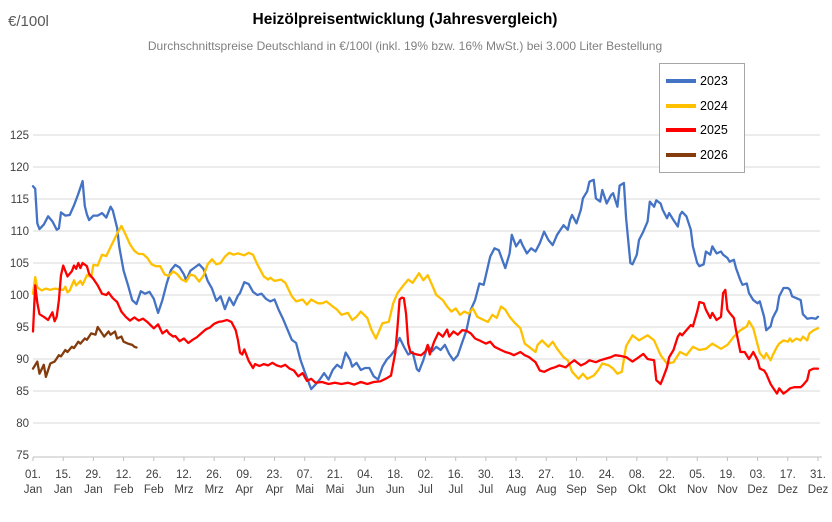  What do you see at coordinates (214, 482) in the screenshot?
I see `x-axis-tick-label: 26. Mrz` at bounding box center [214, 482].